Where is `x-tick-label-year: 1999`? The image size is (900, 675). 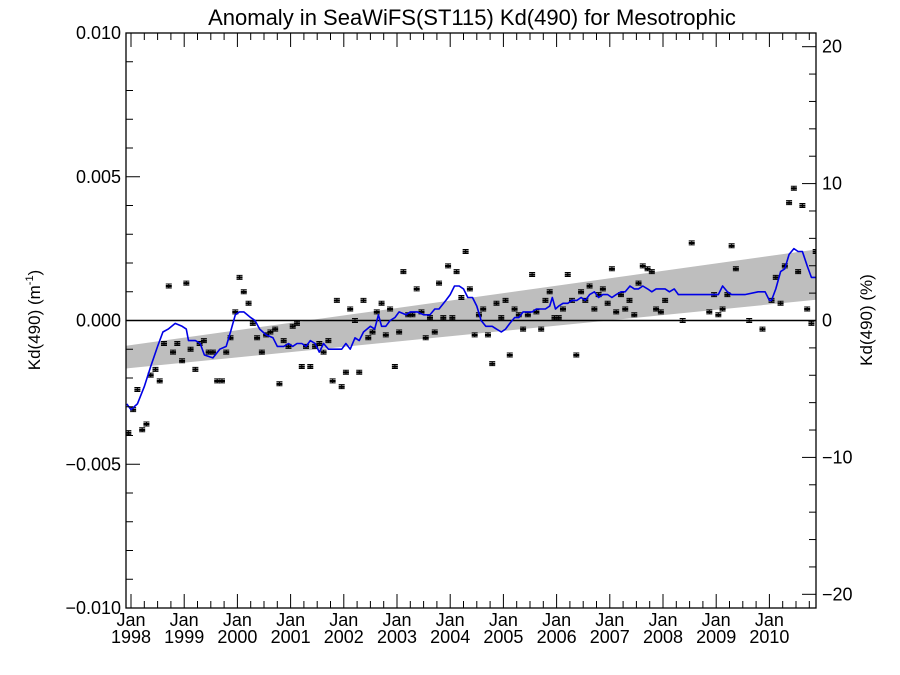
x-tick-label-year: 1999 is located at coordinates (184, 637).